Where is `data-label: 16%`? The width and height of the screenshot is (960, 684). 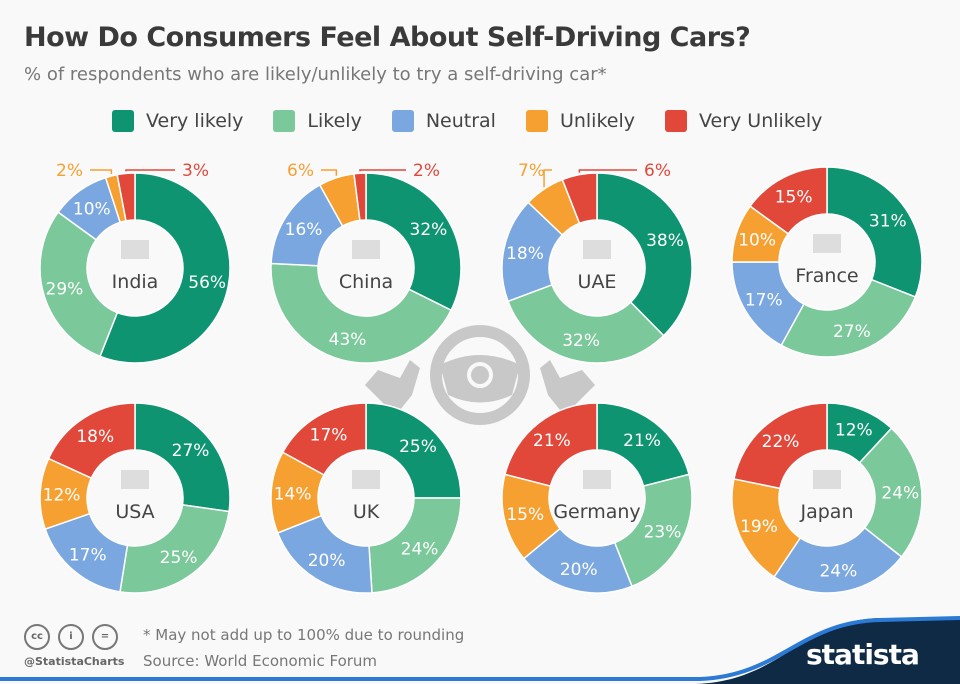
data-label: 16% is located at coordinates (304, 230).